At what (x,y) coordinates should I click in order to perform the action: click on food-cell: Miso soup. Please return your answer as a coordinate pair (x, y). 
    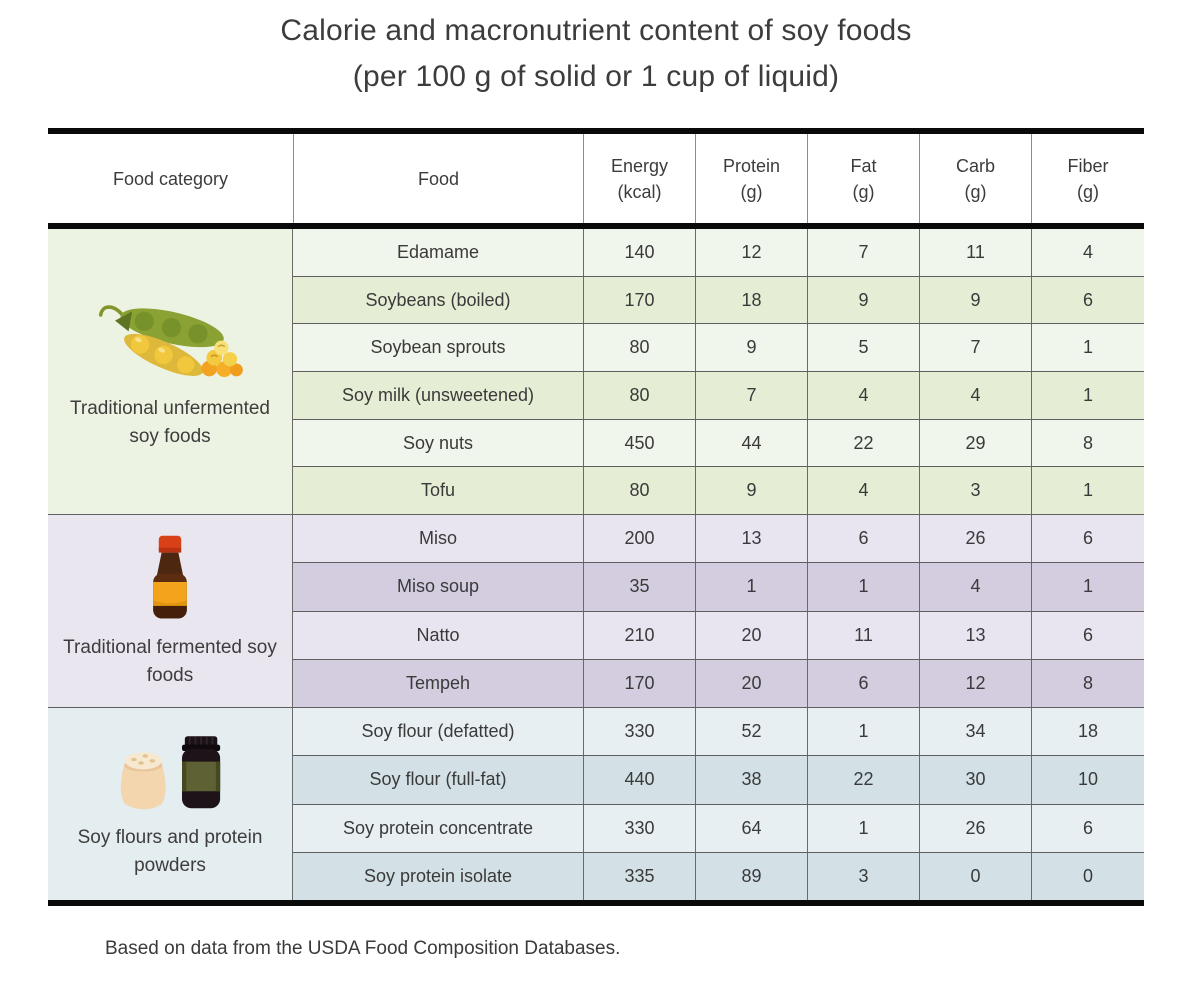
    Looking at the image, I should click on (438, 586).